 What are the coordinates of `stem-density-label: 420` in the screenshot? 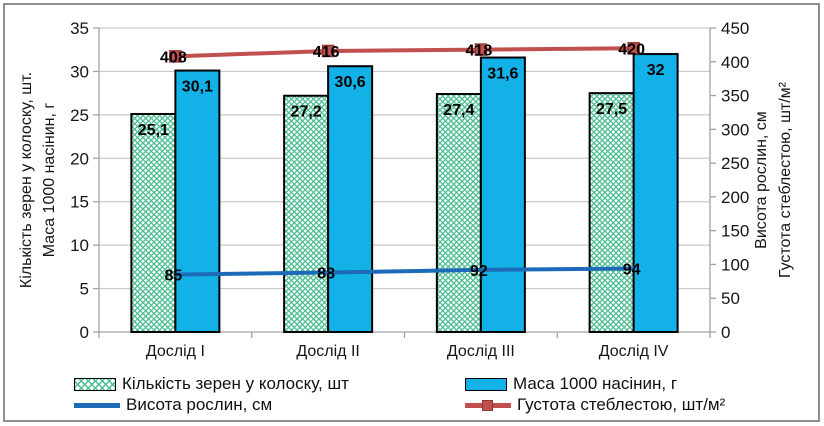 It's located at (631, 49).